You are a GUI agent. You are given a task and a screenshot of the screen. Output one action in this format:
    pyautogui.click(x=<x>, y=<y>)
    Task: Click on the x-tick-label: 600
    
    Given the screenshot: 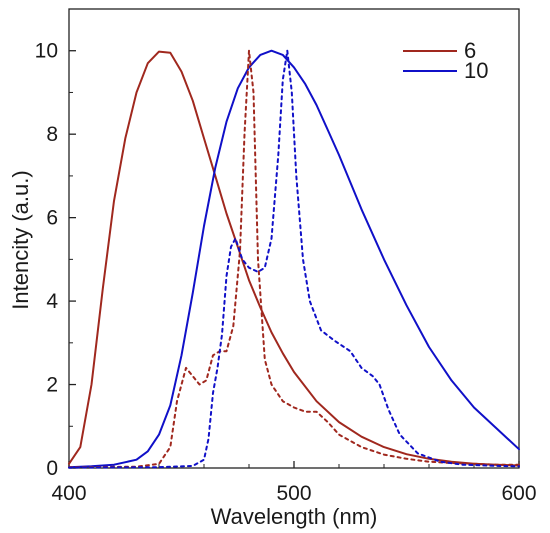 What is the action you would take?
    pyautogui.click(x=518, y=493)
    